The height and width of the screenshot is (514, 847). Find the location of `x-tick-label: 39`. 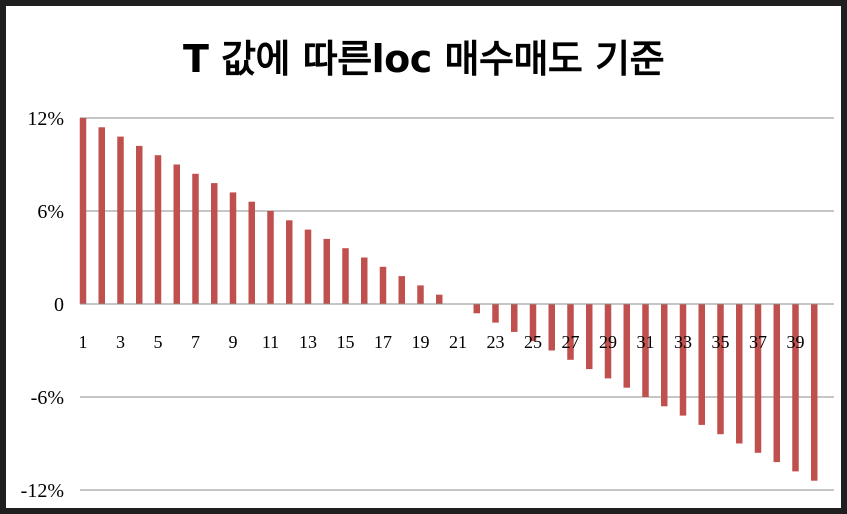

x-tick-label: 39 is located at coordinates (796, 342).